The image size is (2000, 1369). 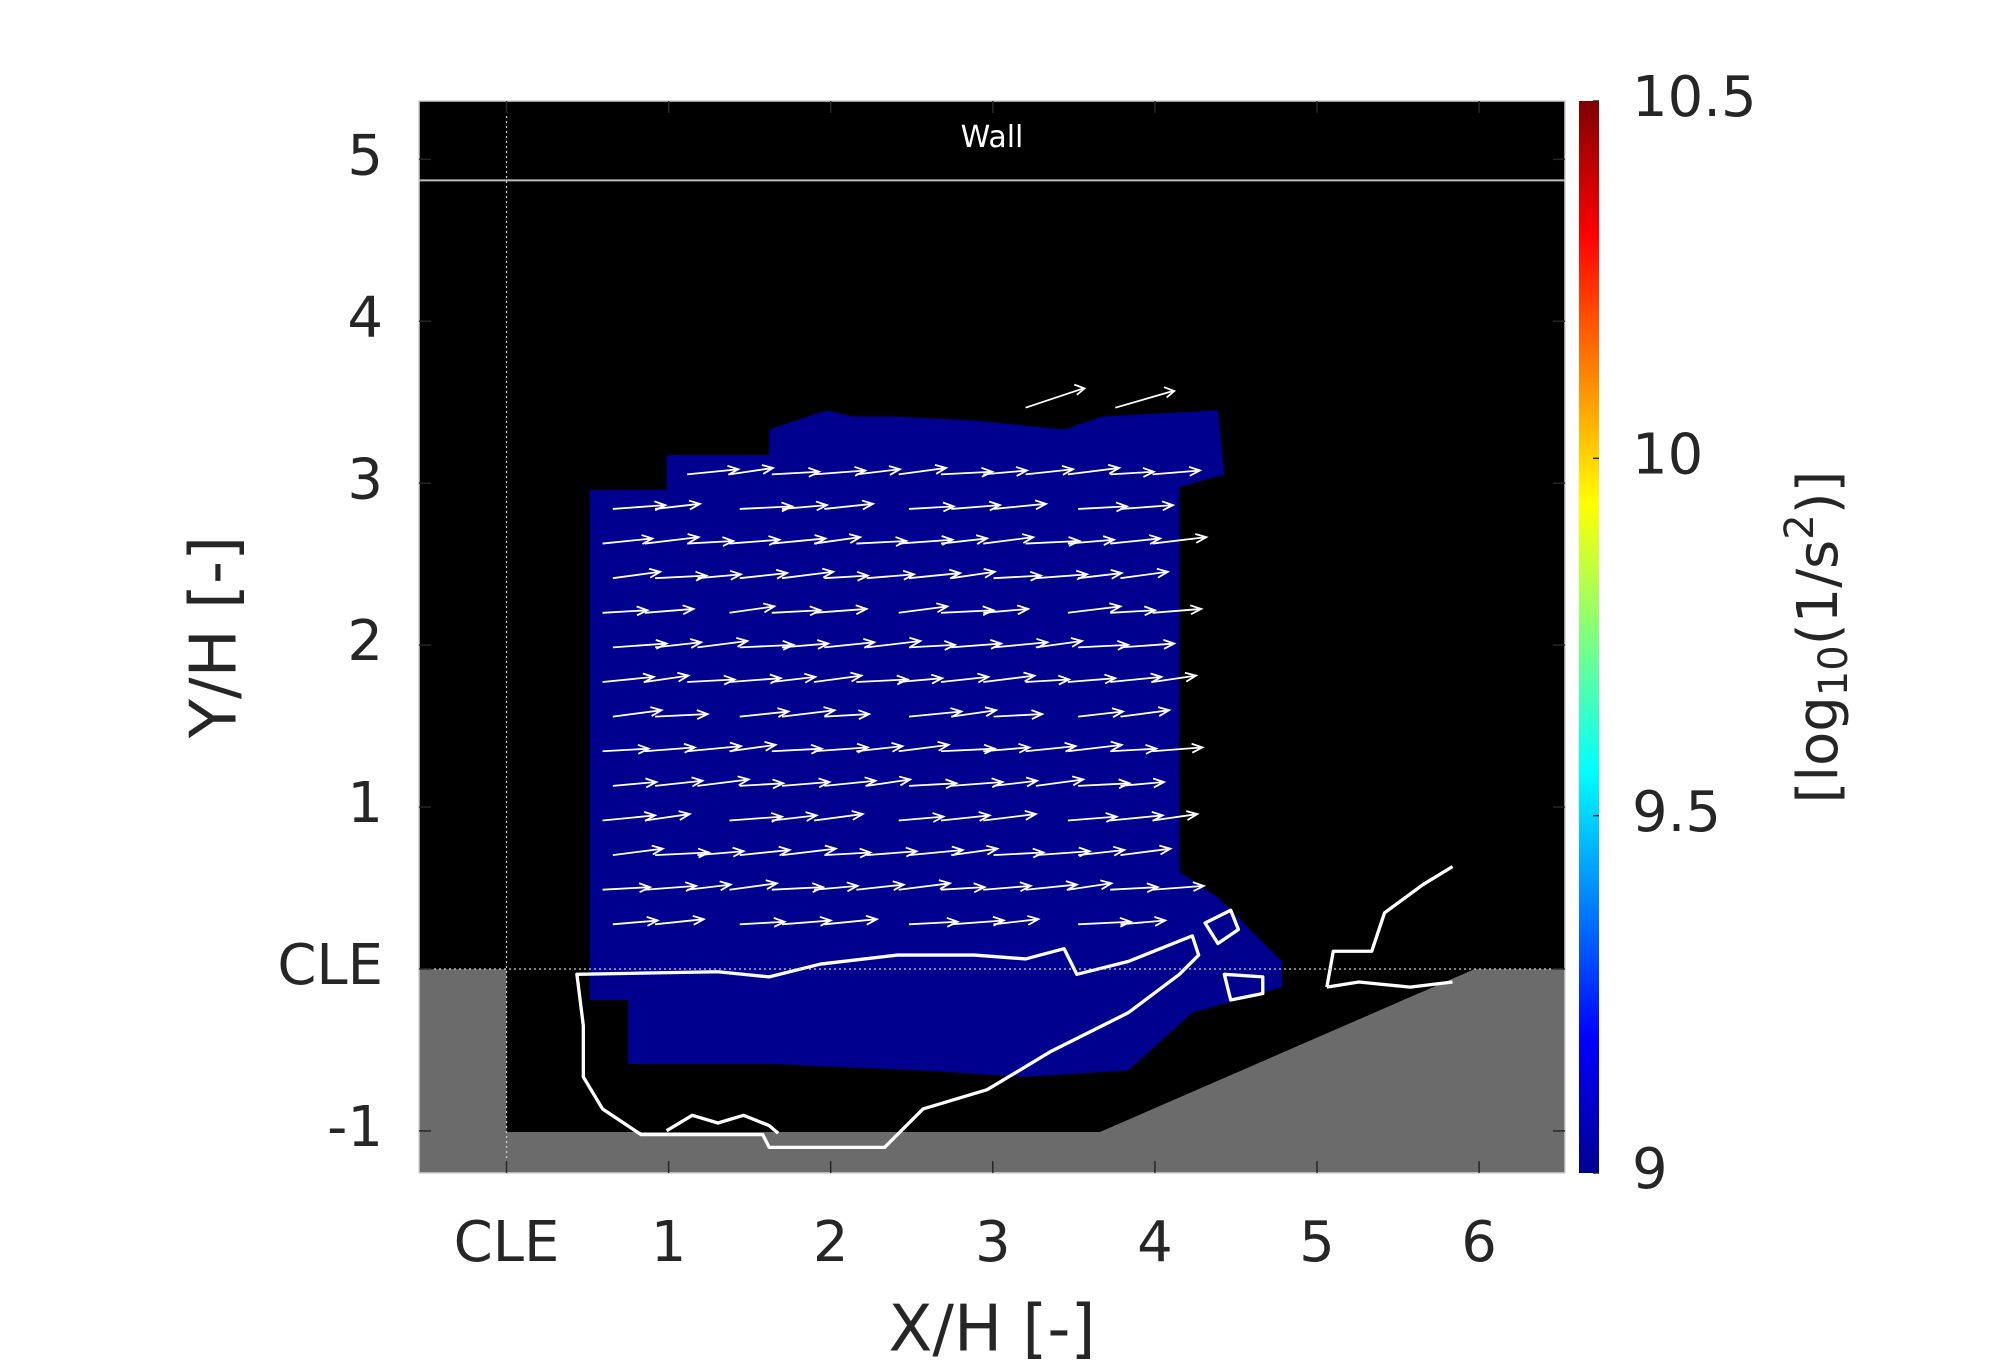 What do you see at coordinates (1589, 637) in the screenshot?
I see `colorbar` at bounding box center [1589, 637].